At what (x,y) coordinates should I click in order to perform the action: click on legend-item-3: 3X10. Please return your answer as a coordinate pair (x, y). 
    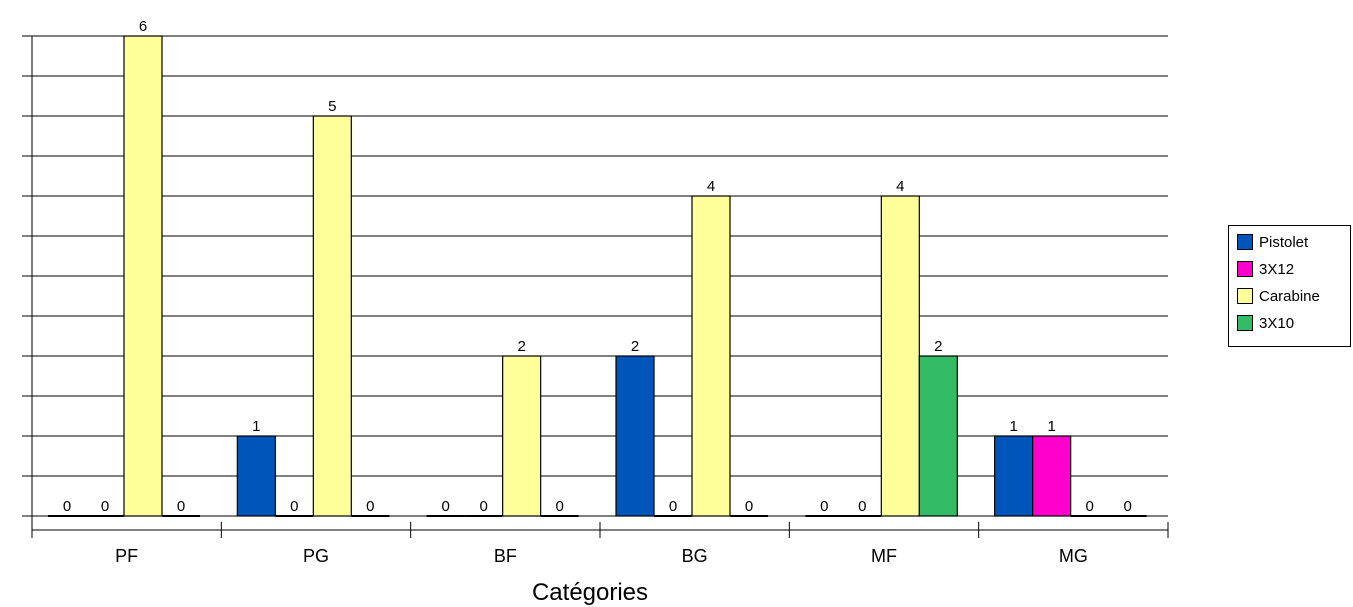
    Looking at the image, I should click on (1265, 323).